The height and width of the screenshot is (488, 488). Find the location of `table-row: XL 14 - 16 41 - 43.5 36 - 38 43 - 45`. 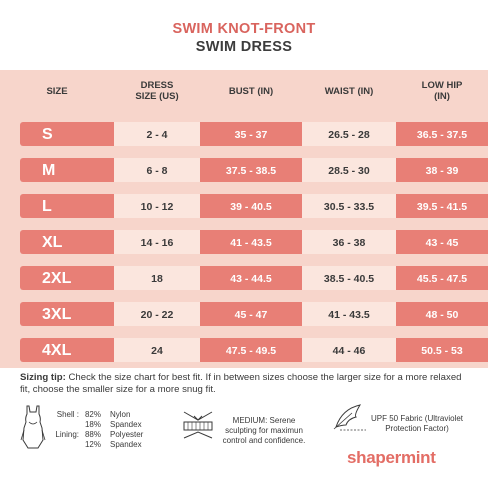

table-row: XL 14 - 16 41 - 43.5 36 - 38 43 - 45 is located at coordinates (244, 242).